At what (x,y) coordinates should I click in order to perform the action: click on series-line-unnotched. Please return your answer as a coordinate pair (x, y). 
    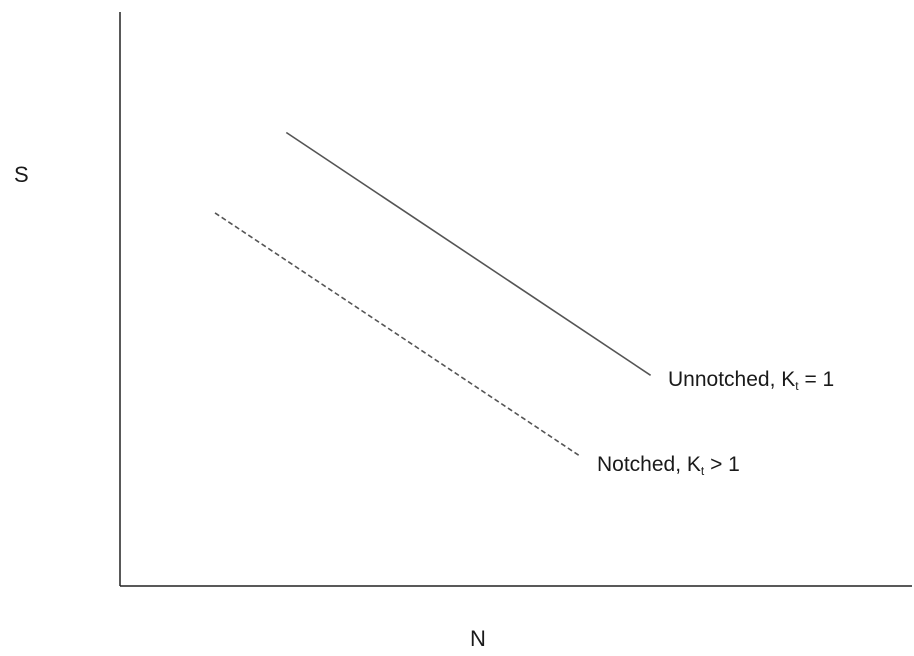
    Looking at the image, I should click on (468, 253).